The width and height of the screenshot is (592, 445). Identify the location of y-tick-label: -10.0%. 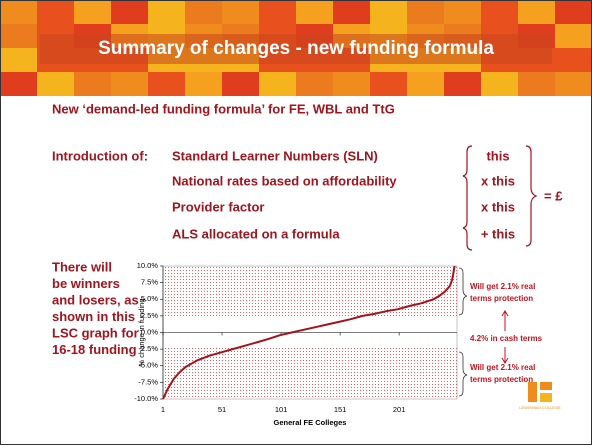
(146, 398).